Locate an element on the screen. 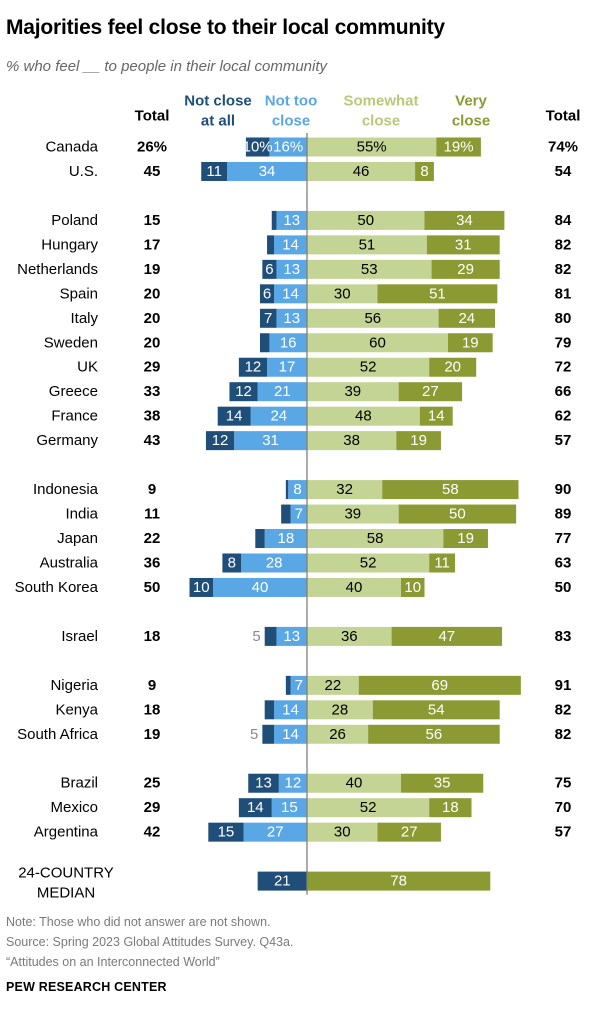 This screenshot has height=1023, width=603. value-somewhat-close-kenya: 28 is located at coordinates (340, 709).